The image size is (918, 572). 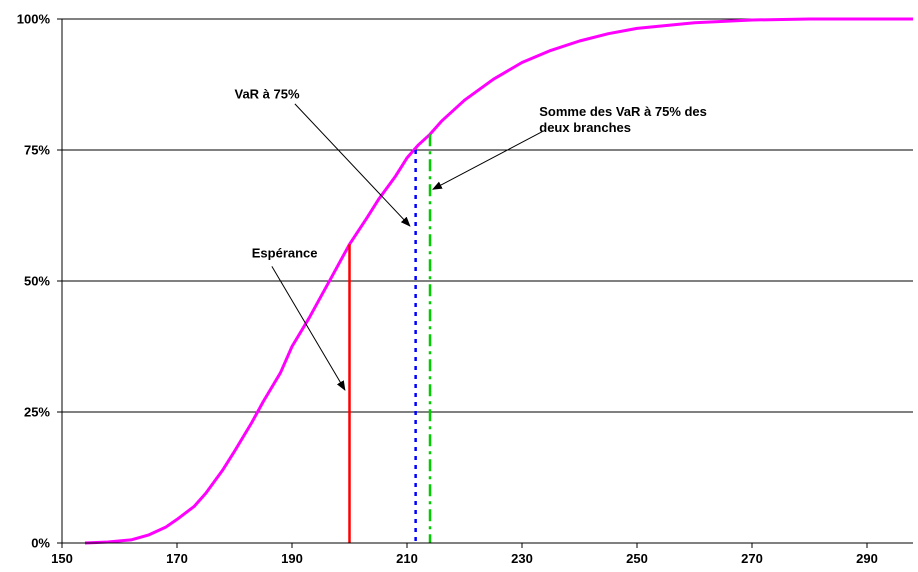 What do you see at coordinates (487, 160) in the screenshot?
I see `annotation-somme-arrow` at bounding box center [487, 160].